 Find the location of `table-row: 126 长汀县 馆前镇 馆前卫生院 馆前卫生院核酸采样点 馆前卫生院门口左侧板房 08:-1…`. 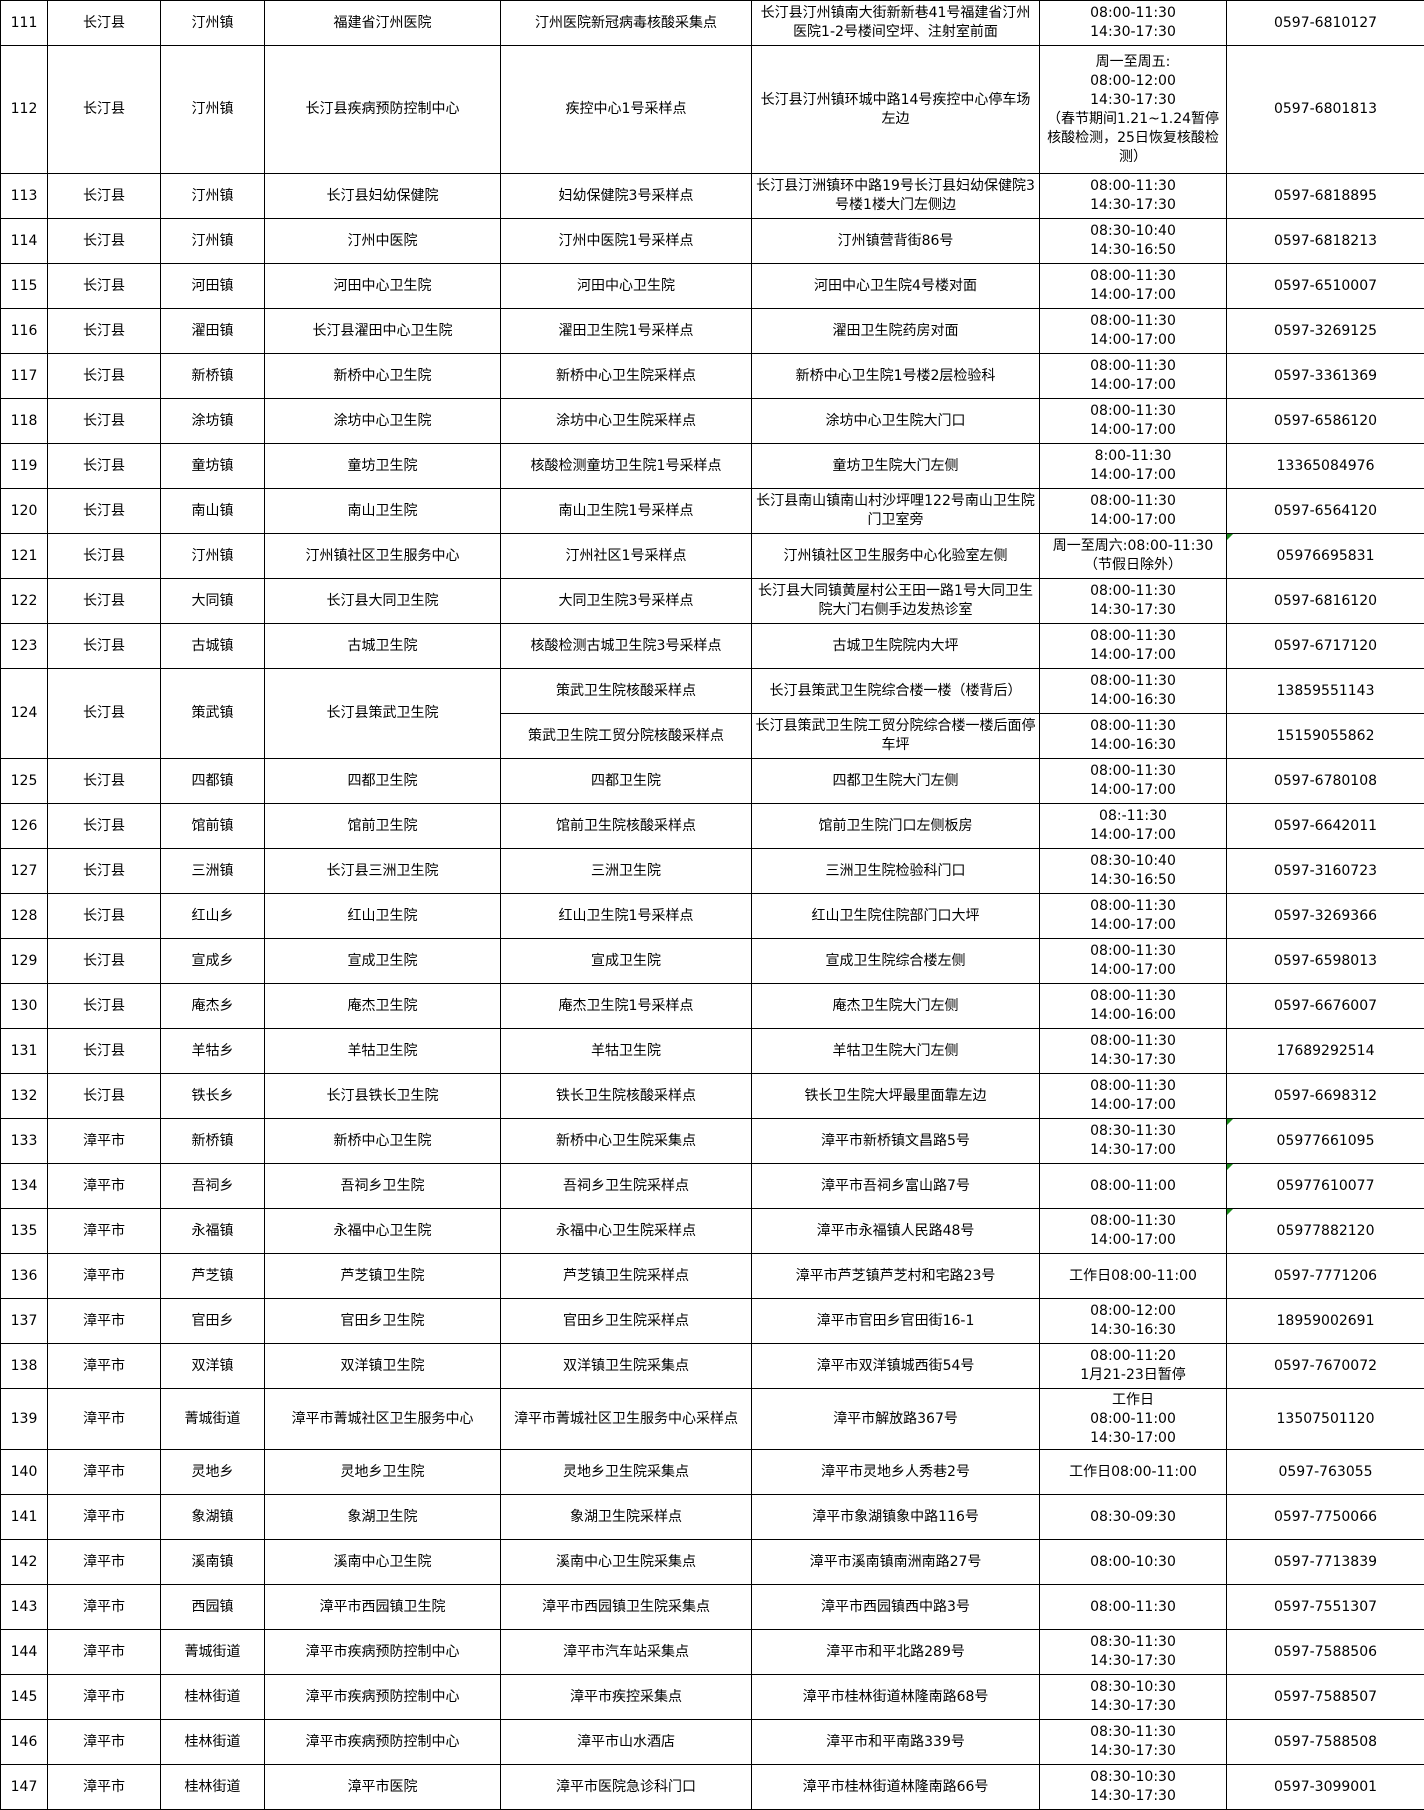

table-row: 126 长汀县 馆前镇 馆前卫生院 馆前卫生院核酸采样点 馆前卫生院门口左侧板房 08:-1… is located at coordinates (712, 826).